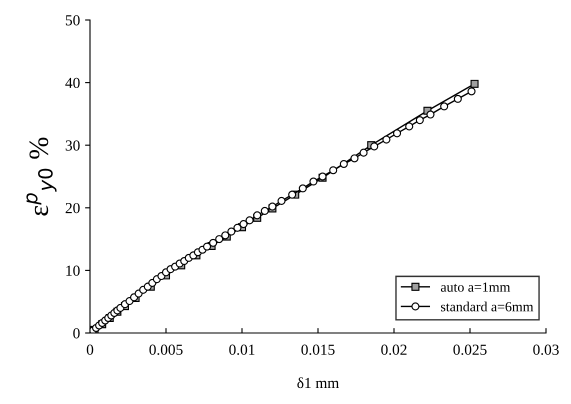 This screenshot has width=571, height=404. What do you see at coordinates (487, 307) in the screenshot?
I see `legend-label: standard a=6mm` at bounding box center [487, 307].